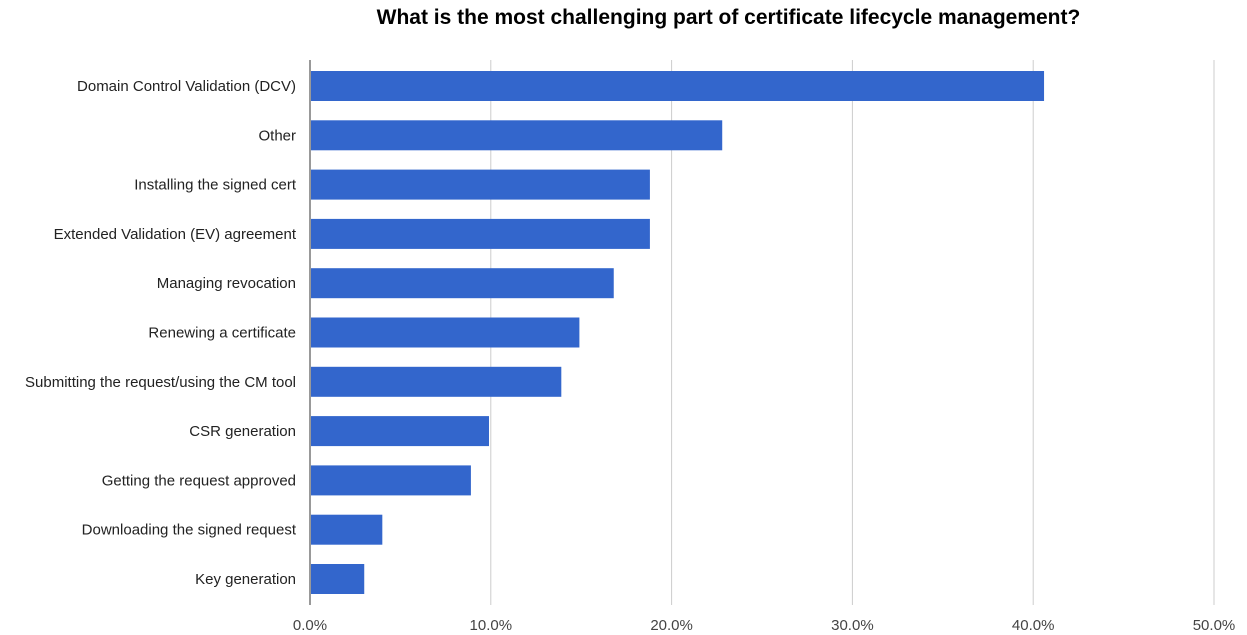  What do you see at coordinates (764, 625) in the screenshot?
I see `x-axis-ticks: 0.0% 10.0% 20.0% 30.0% 40.0% 50.0%` at bounding box center [764, 625].